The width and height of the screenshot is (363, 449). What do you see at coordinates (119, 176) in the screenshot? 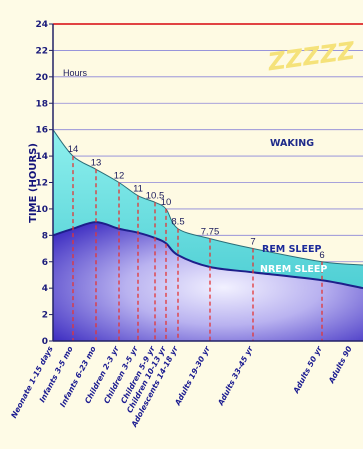
I see `total-sleep-label: 12` at bounding box center [119, 176].